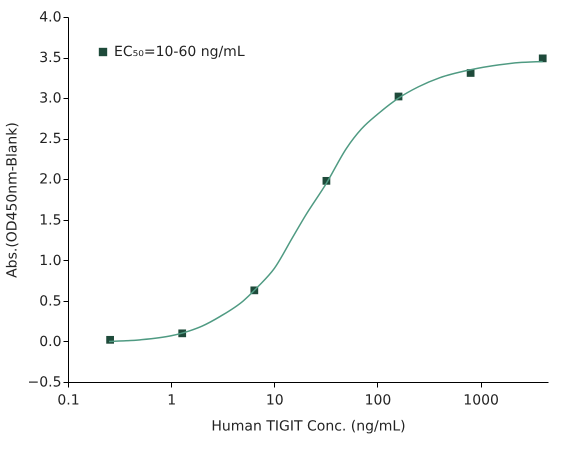  Describe the element at coordinates (50, 58) in the screenshot. I see `y-tick-label: 3.5` at that location.